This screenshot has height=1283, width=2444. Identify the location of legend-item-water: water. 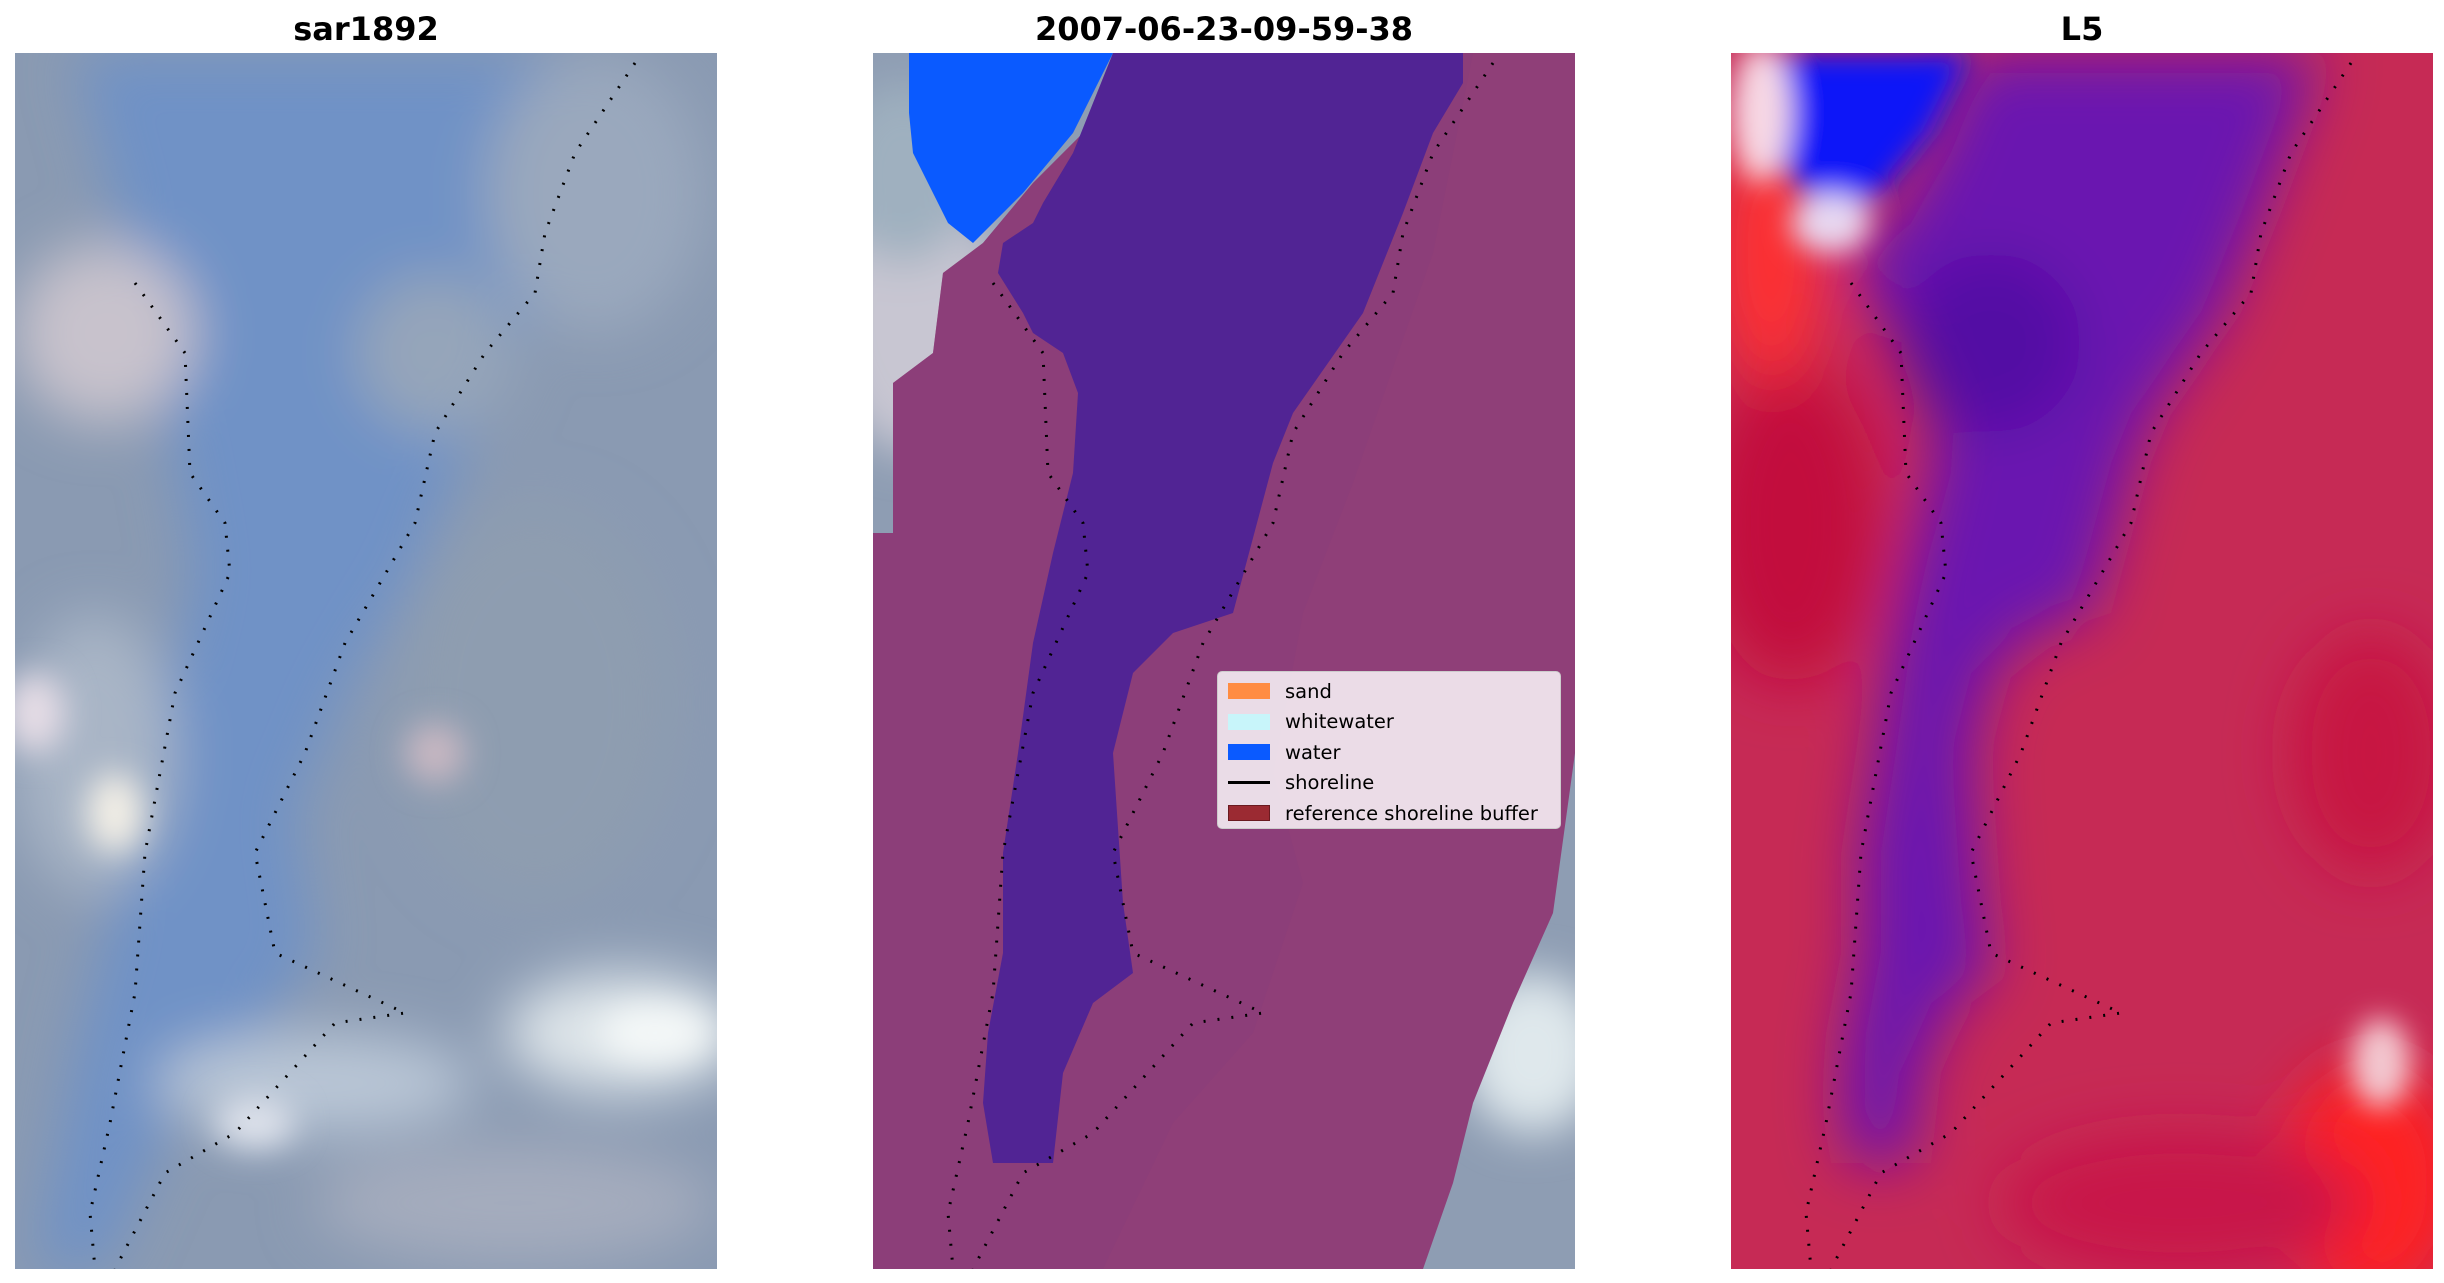
(1389, 752).